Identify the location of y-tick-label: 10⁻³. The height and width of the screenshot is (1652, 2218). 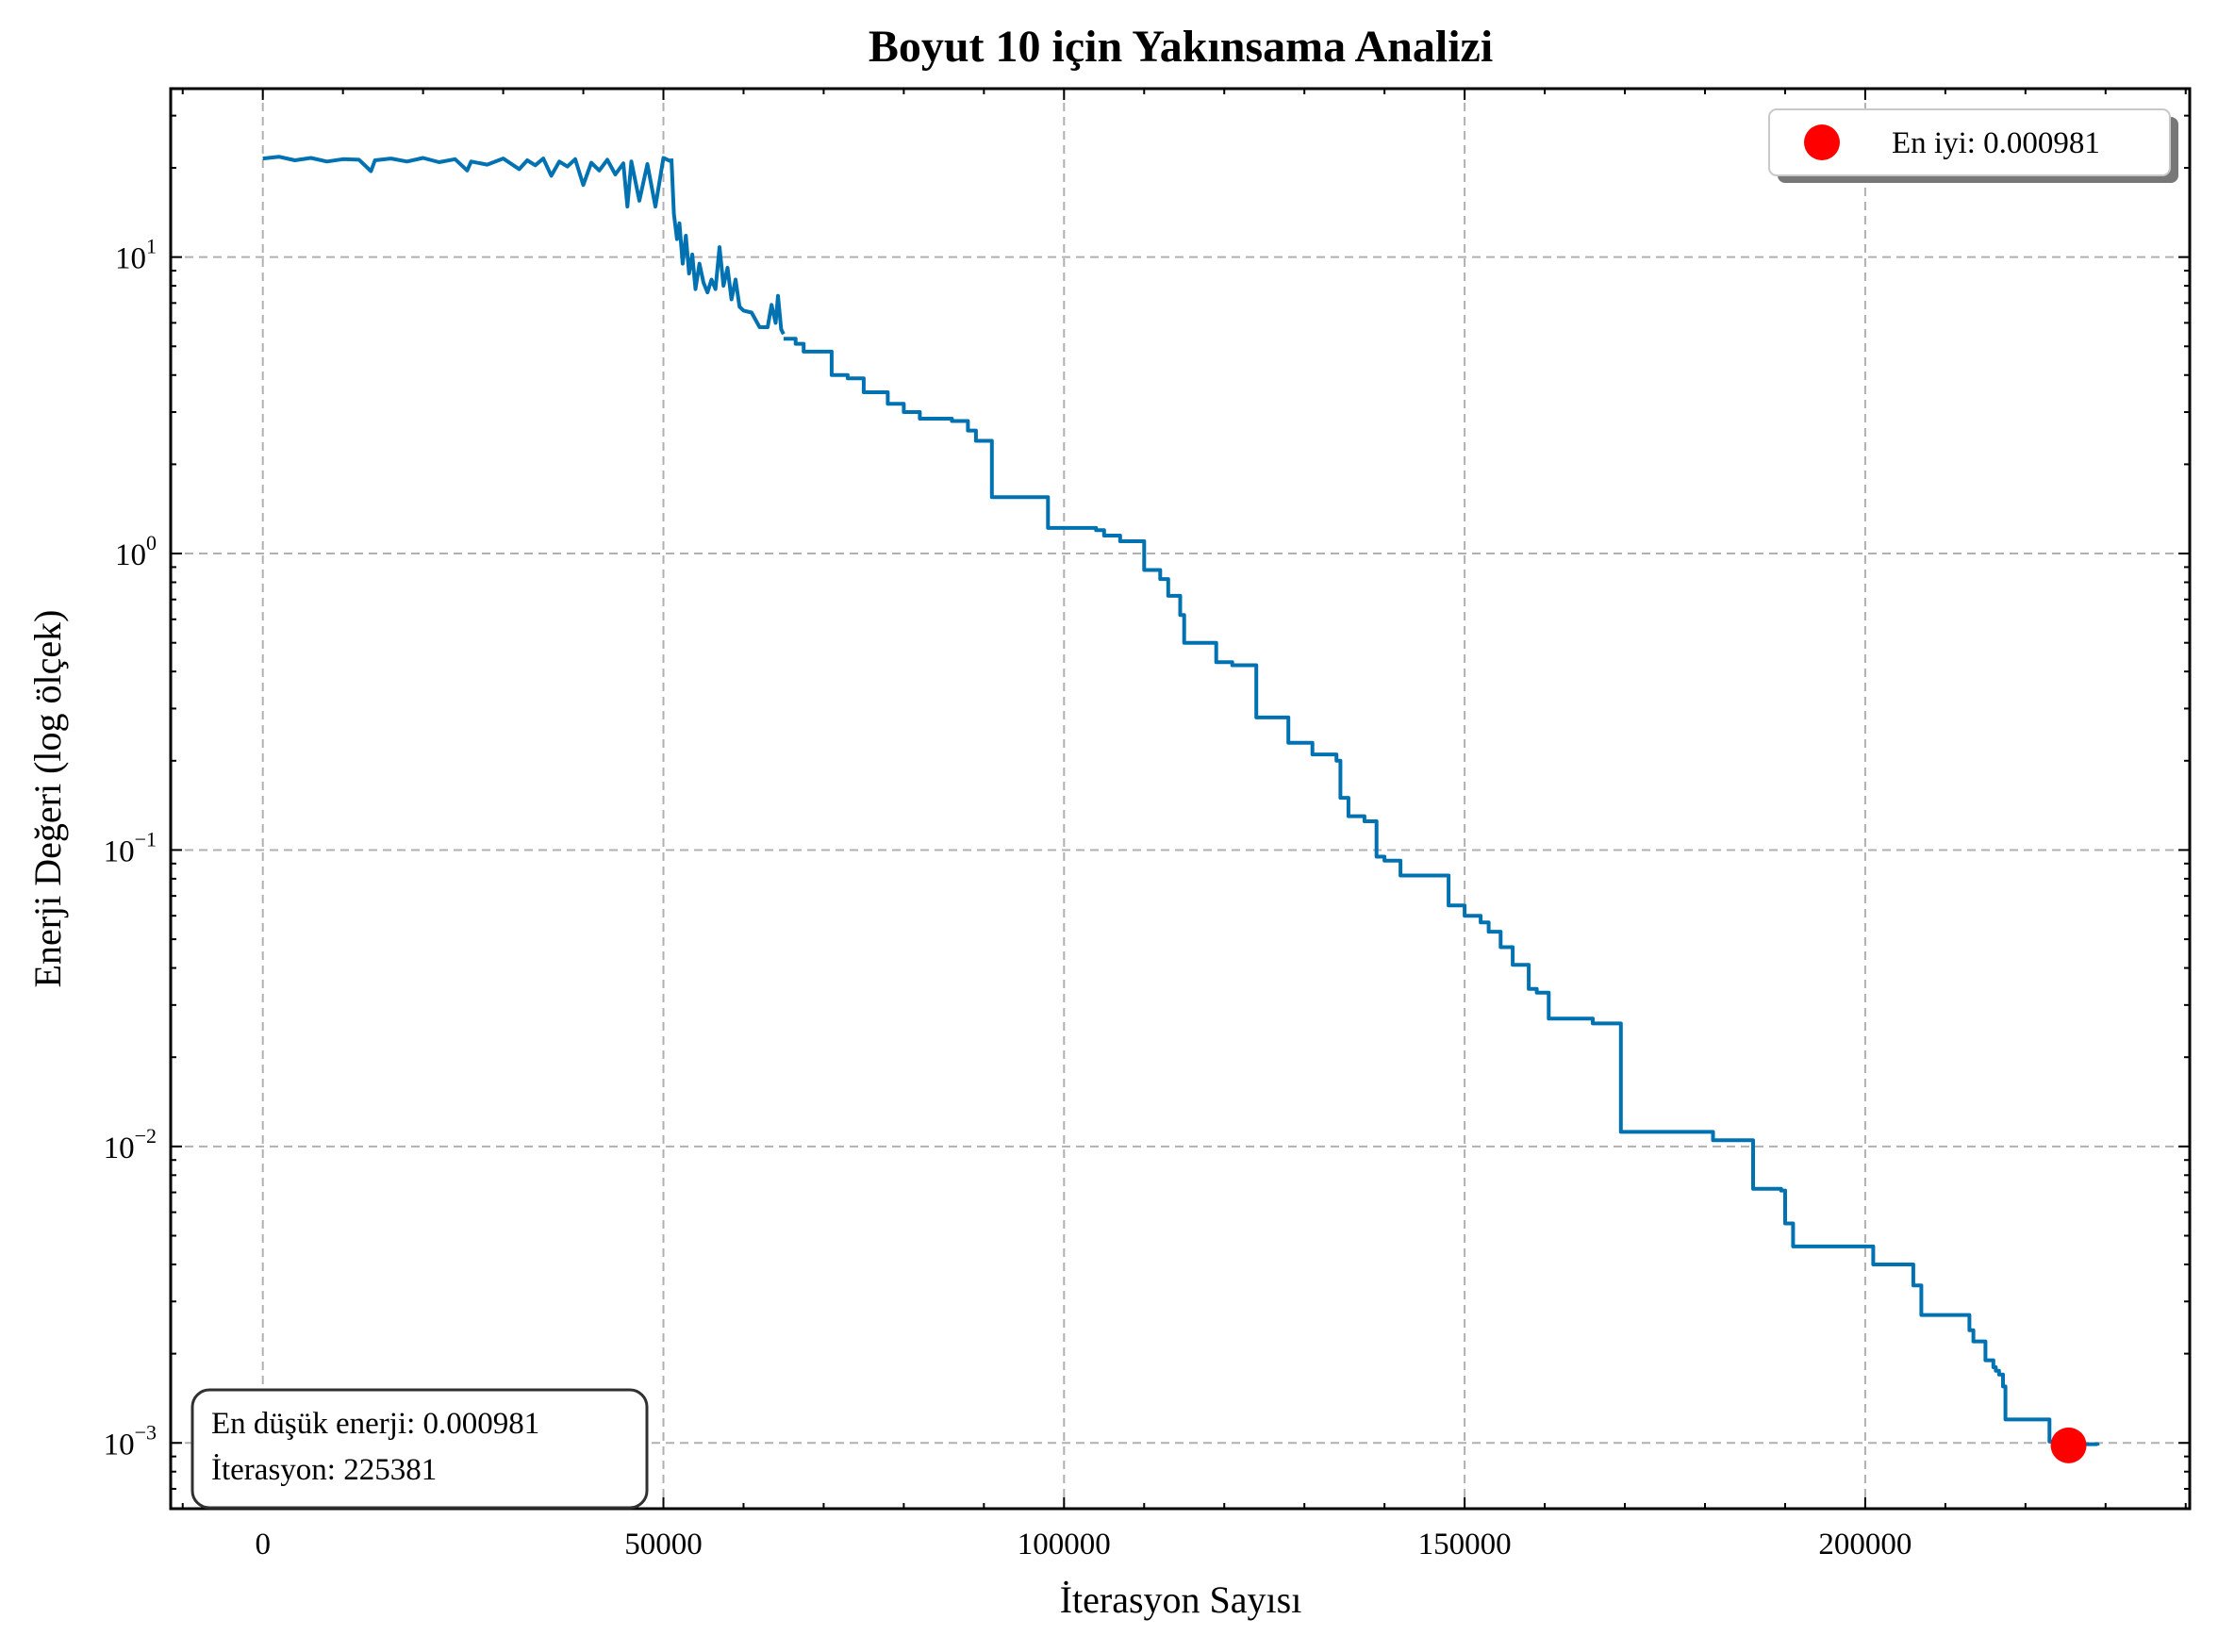
(130, 1441).